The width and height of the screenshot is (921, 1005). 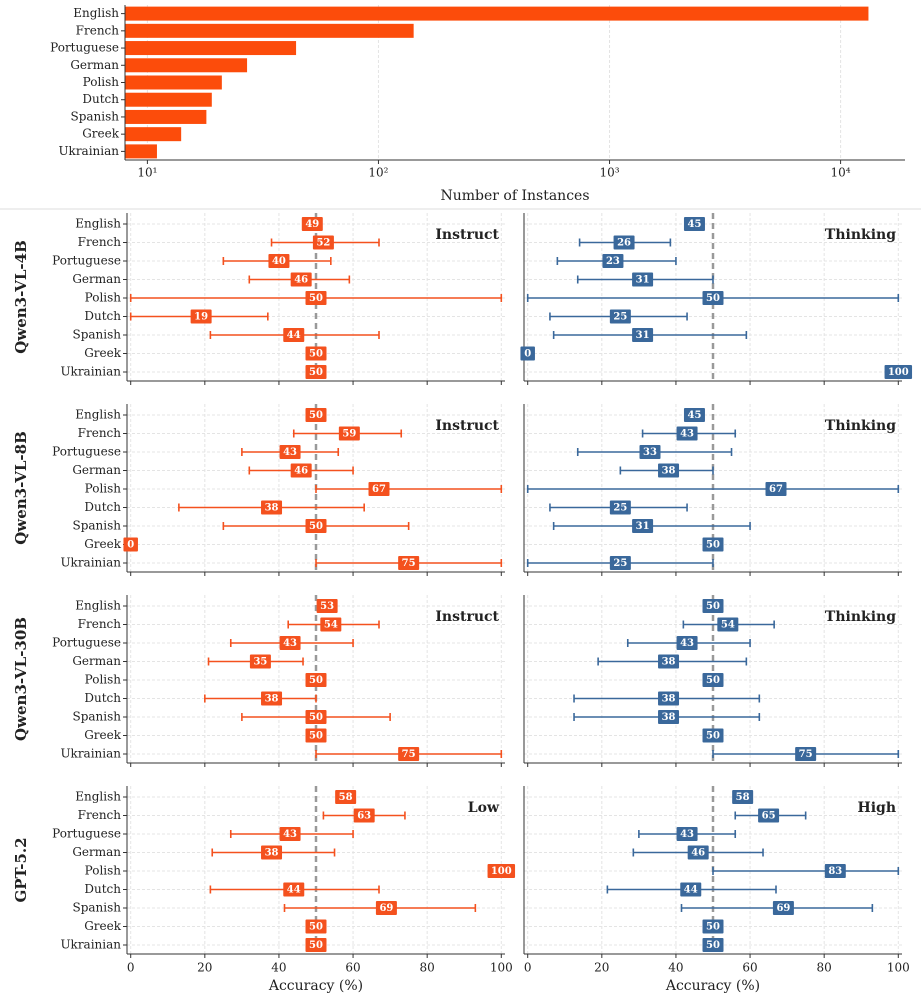 I want to click on x-tick-label: 100, so click(x=898, y=968).